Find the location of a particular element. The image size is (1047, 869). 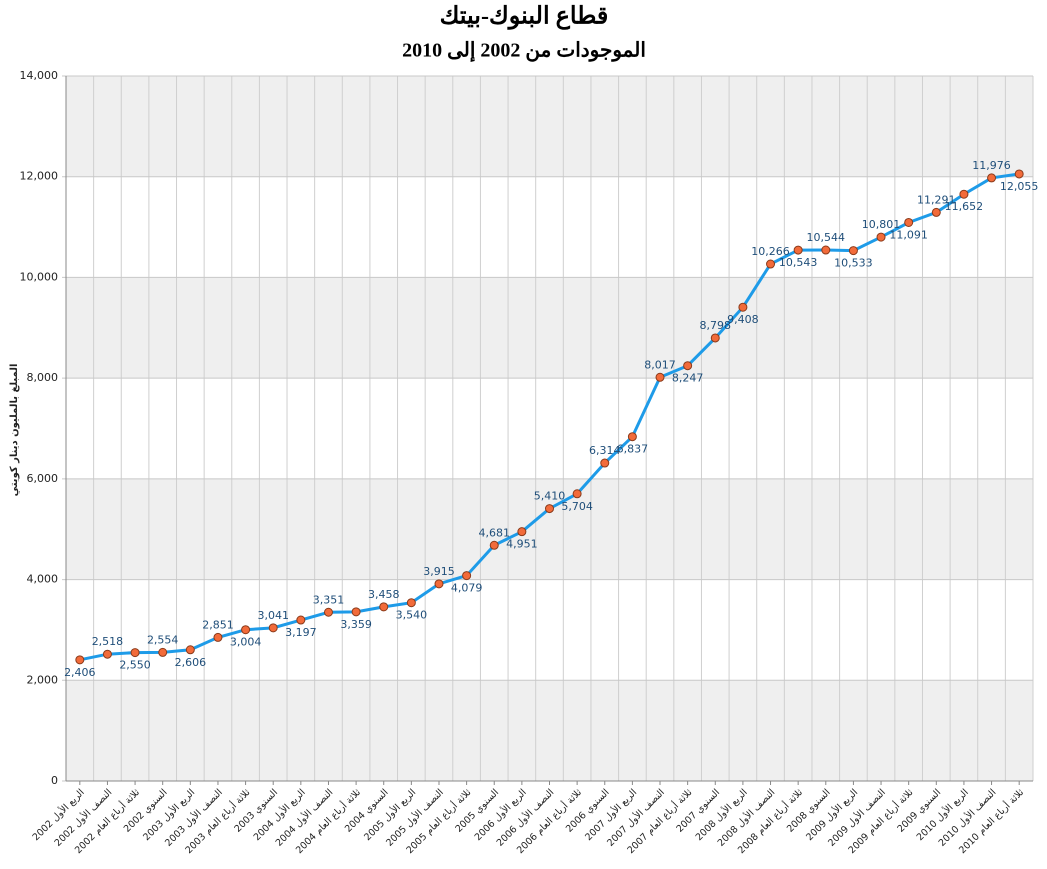

y-tick-label: 14,000 is located at coordinates (39, 75).